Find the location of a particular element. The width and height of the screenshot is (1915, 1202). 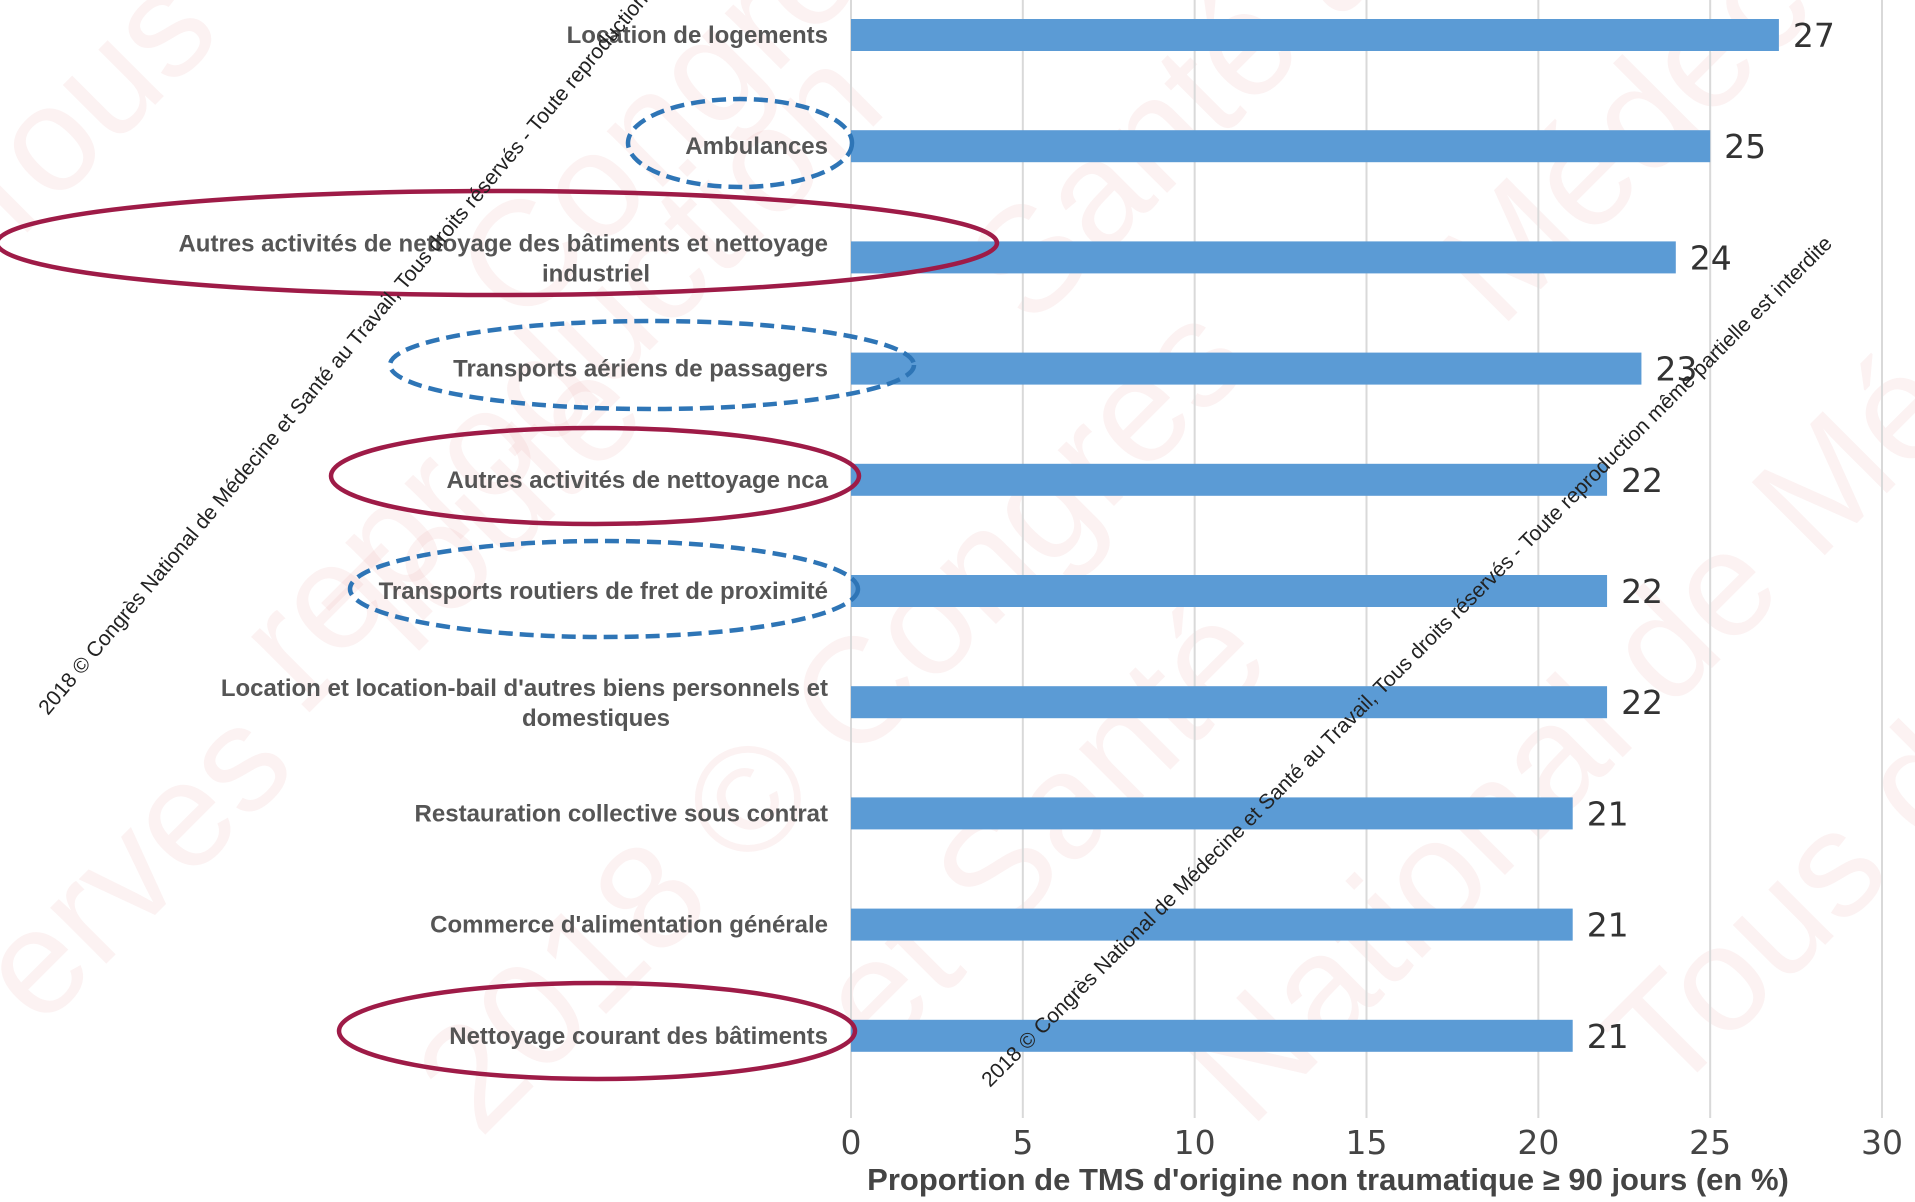

tick-label: 20 is located at coordinates (1538, 1142).